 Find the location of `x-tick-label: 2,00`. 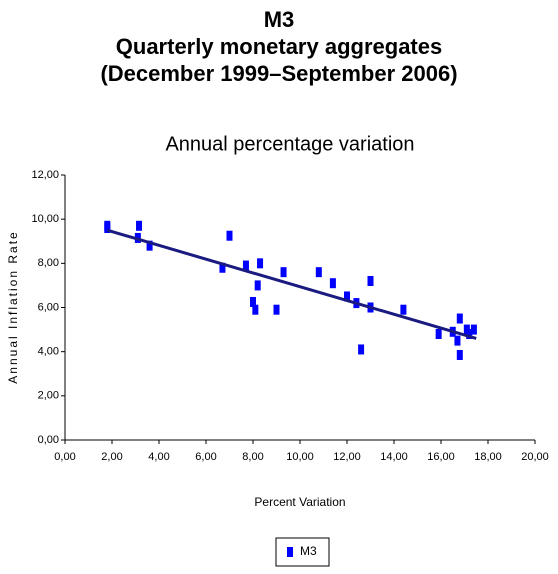

x-tick-label: 2,00 is located at coordinates (111, 457).